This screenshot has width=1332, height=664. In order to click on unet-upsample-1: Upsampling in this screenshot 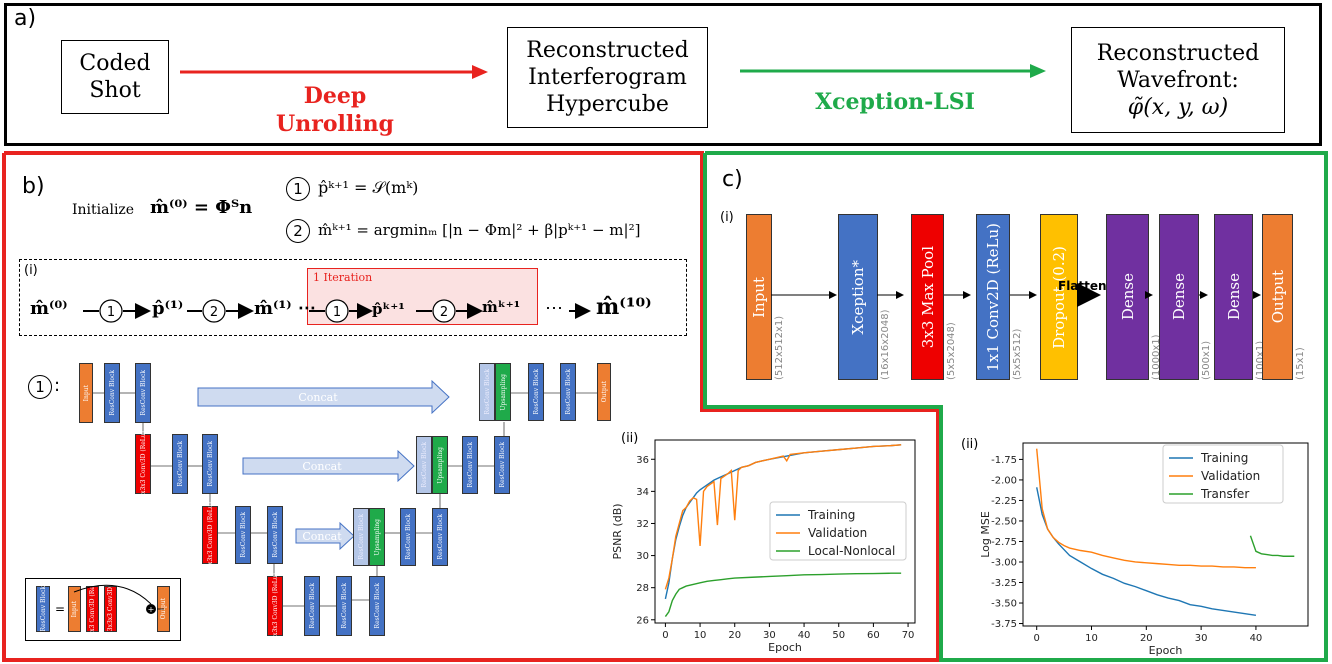, I will do `click(503, 392)`.